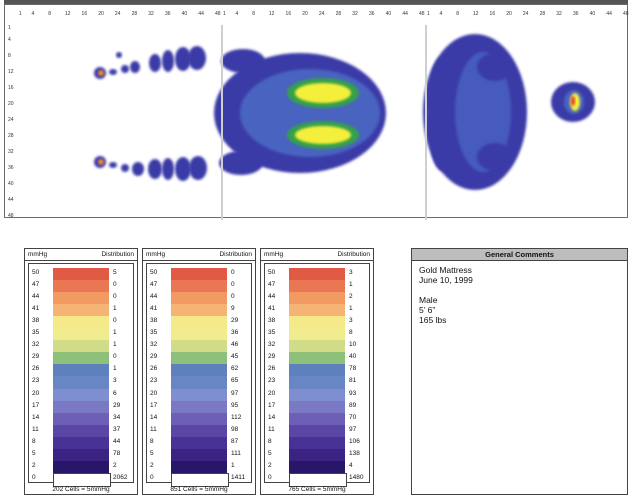 The width and height of the screenshot is (631, 499). Describe the element at coordinates (323, 93) in the screenshot. I see `buttock-peak-area` at that location.